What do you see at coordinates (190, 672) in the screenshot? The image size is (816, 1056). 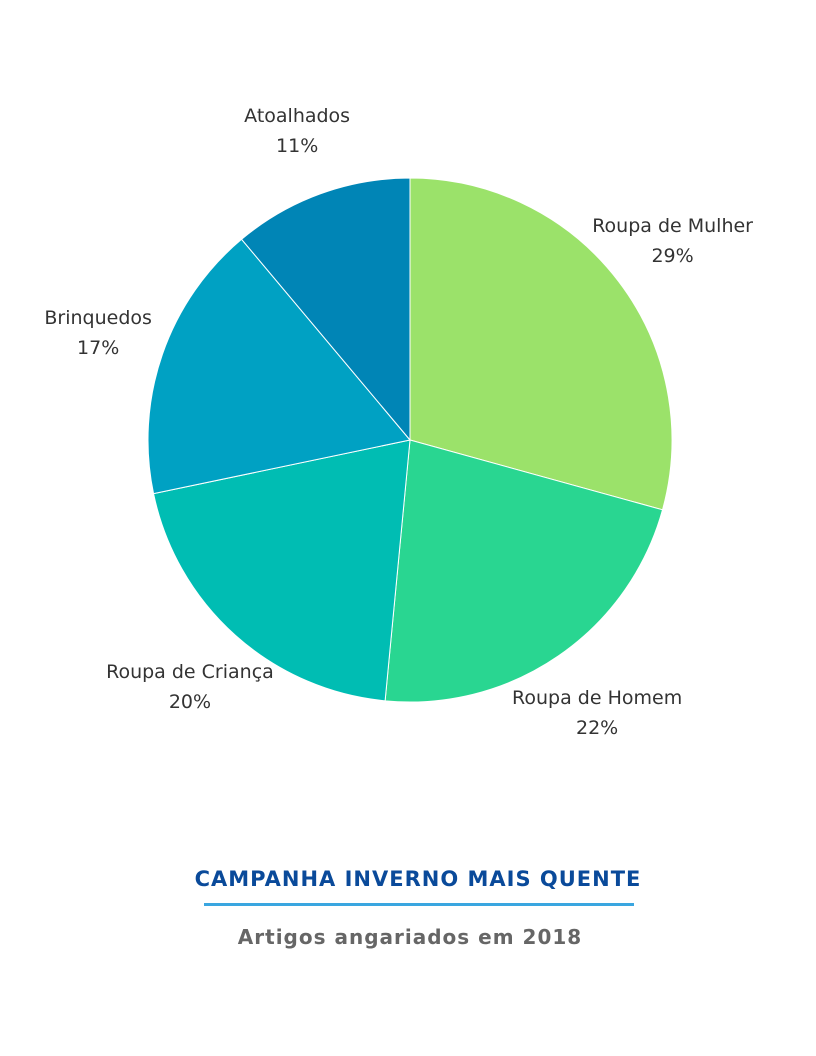 I see `slice-label: Roupa de Criança` at bounding box center [190, 672].